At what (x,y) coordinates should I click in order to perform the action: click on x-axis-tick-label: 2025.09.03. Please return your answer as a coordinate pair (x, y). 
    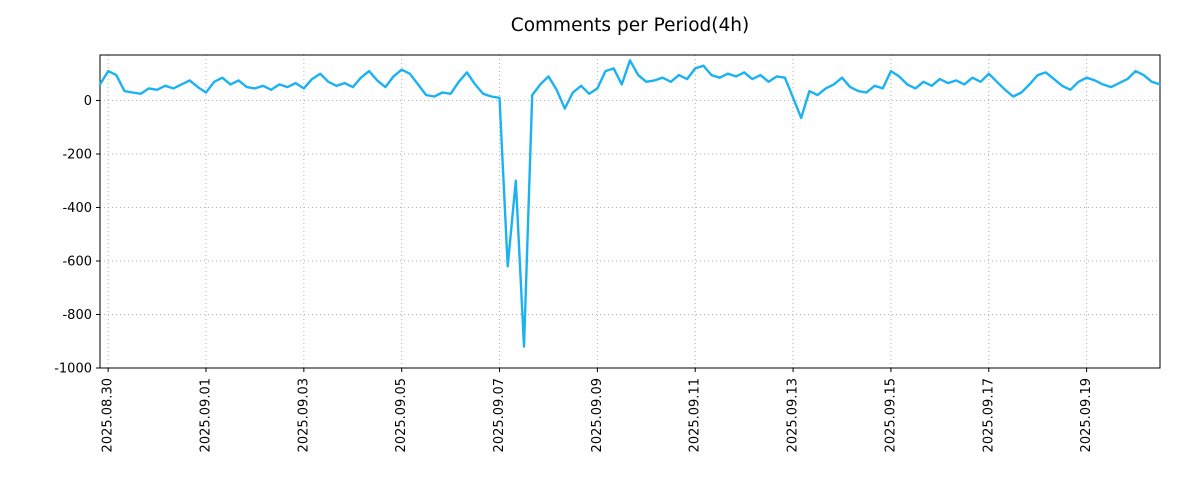
    Looking at the image, I should click on (303, 415).